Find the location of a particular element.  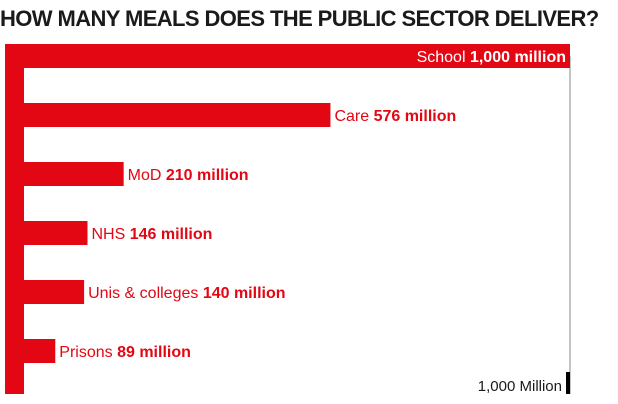

category-label: Prisons is located at coordinates (88, 352).